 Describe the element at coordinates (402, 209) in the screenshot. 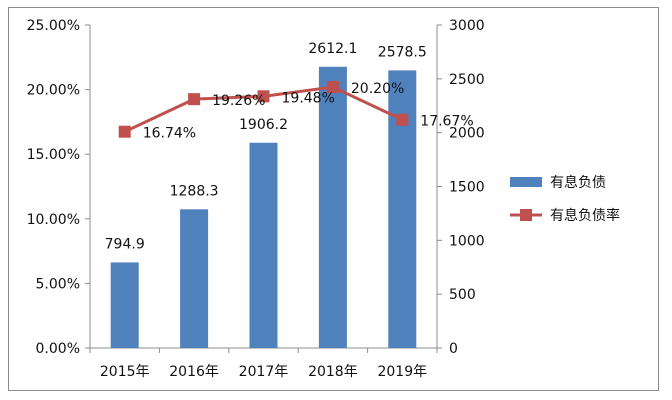

I see `bar-2019年` at that location.